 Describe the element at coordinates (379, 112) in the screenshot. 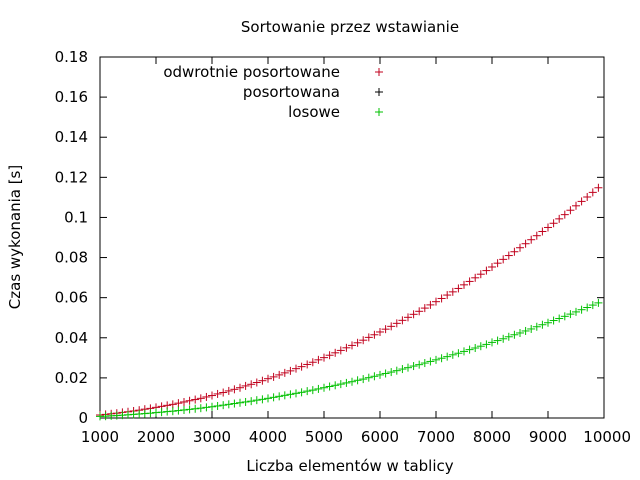

I see `legend-marker` at that location.